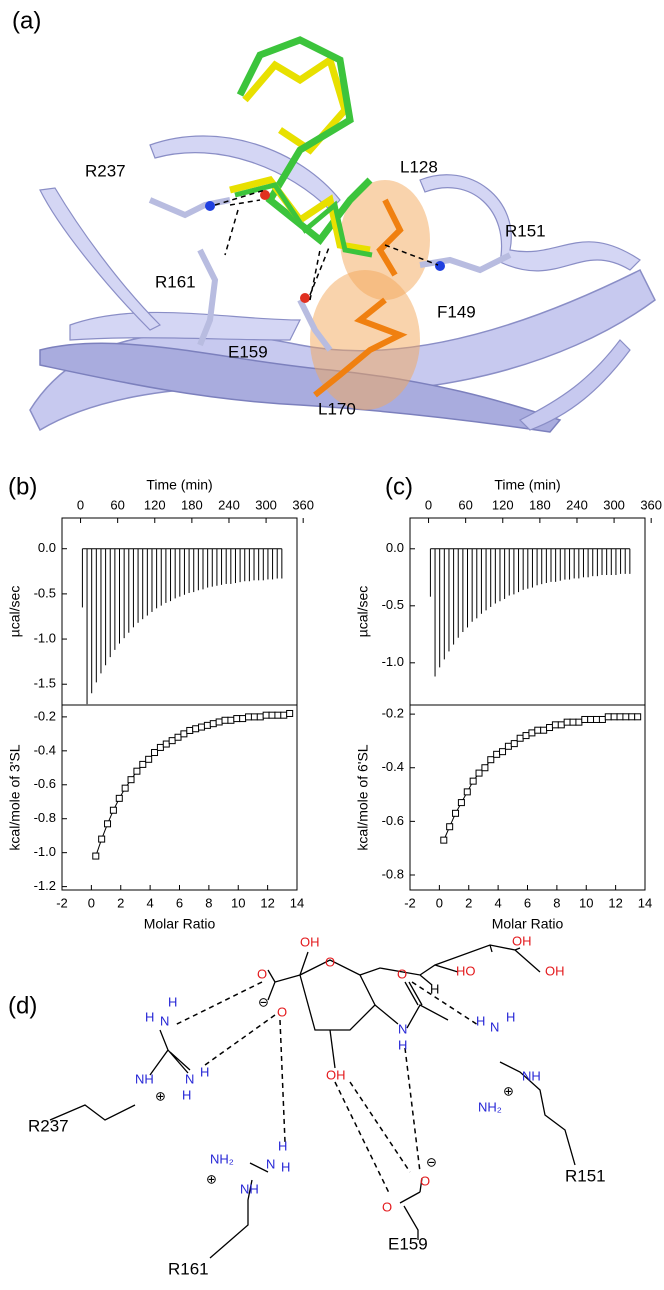 Image resolution: width=664 pixels, height=1290 pixels. What do you see at coordinates (45, 592) in the screenshot?
I see `y-tick-label: -0.5` at bounding box center [45, 592].